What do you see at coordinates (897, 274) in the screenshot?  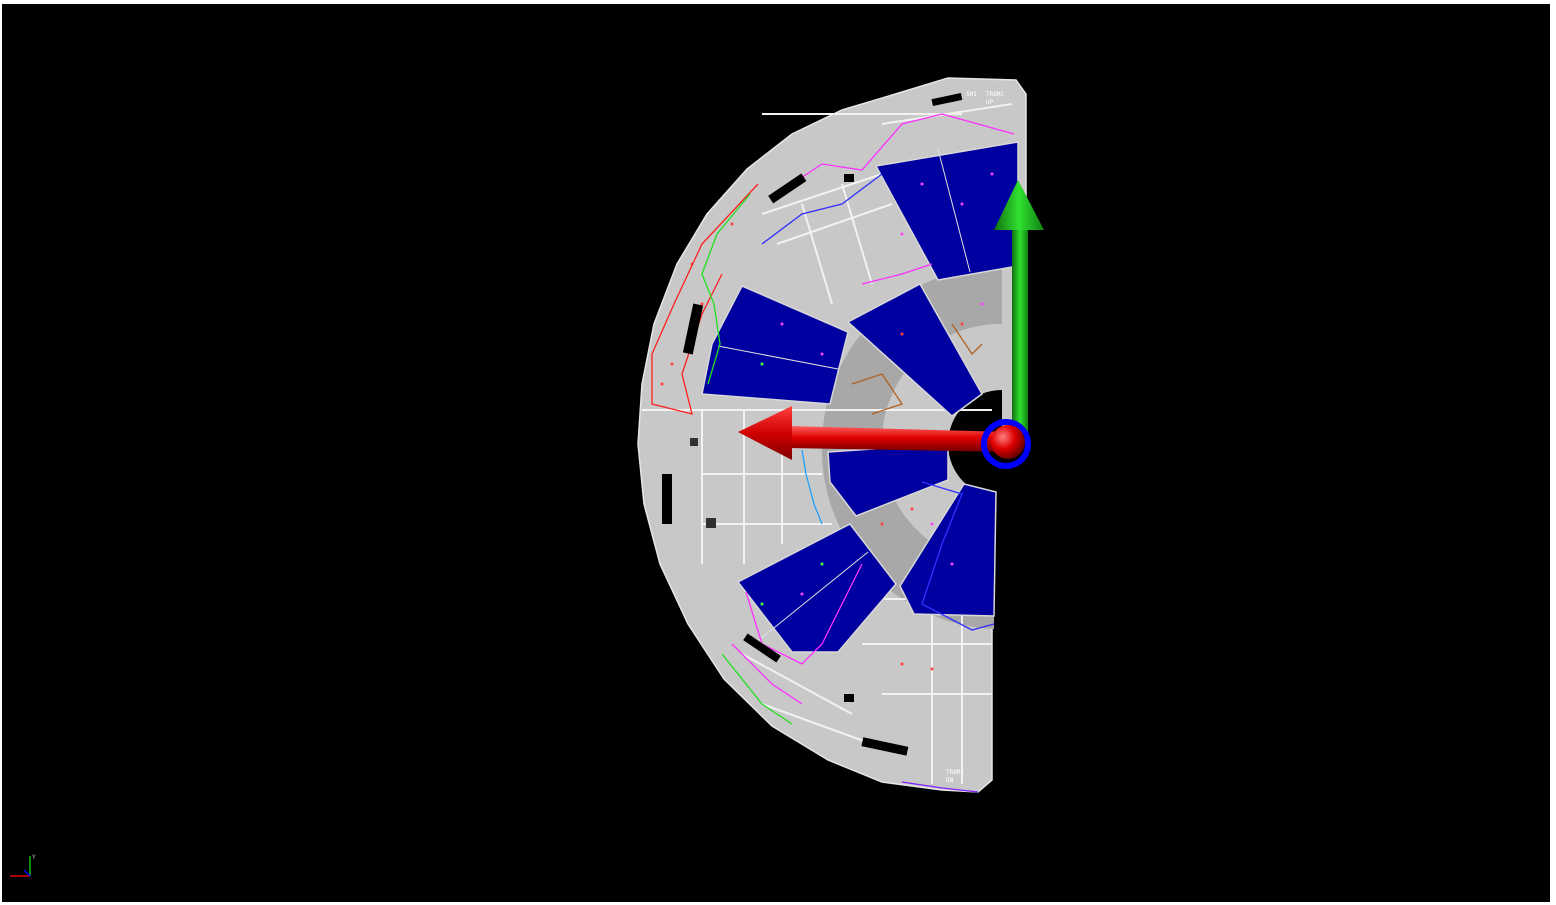 I see `magenta-outline-left` at bounding box center [897, 274].